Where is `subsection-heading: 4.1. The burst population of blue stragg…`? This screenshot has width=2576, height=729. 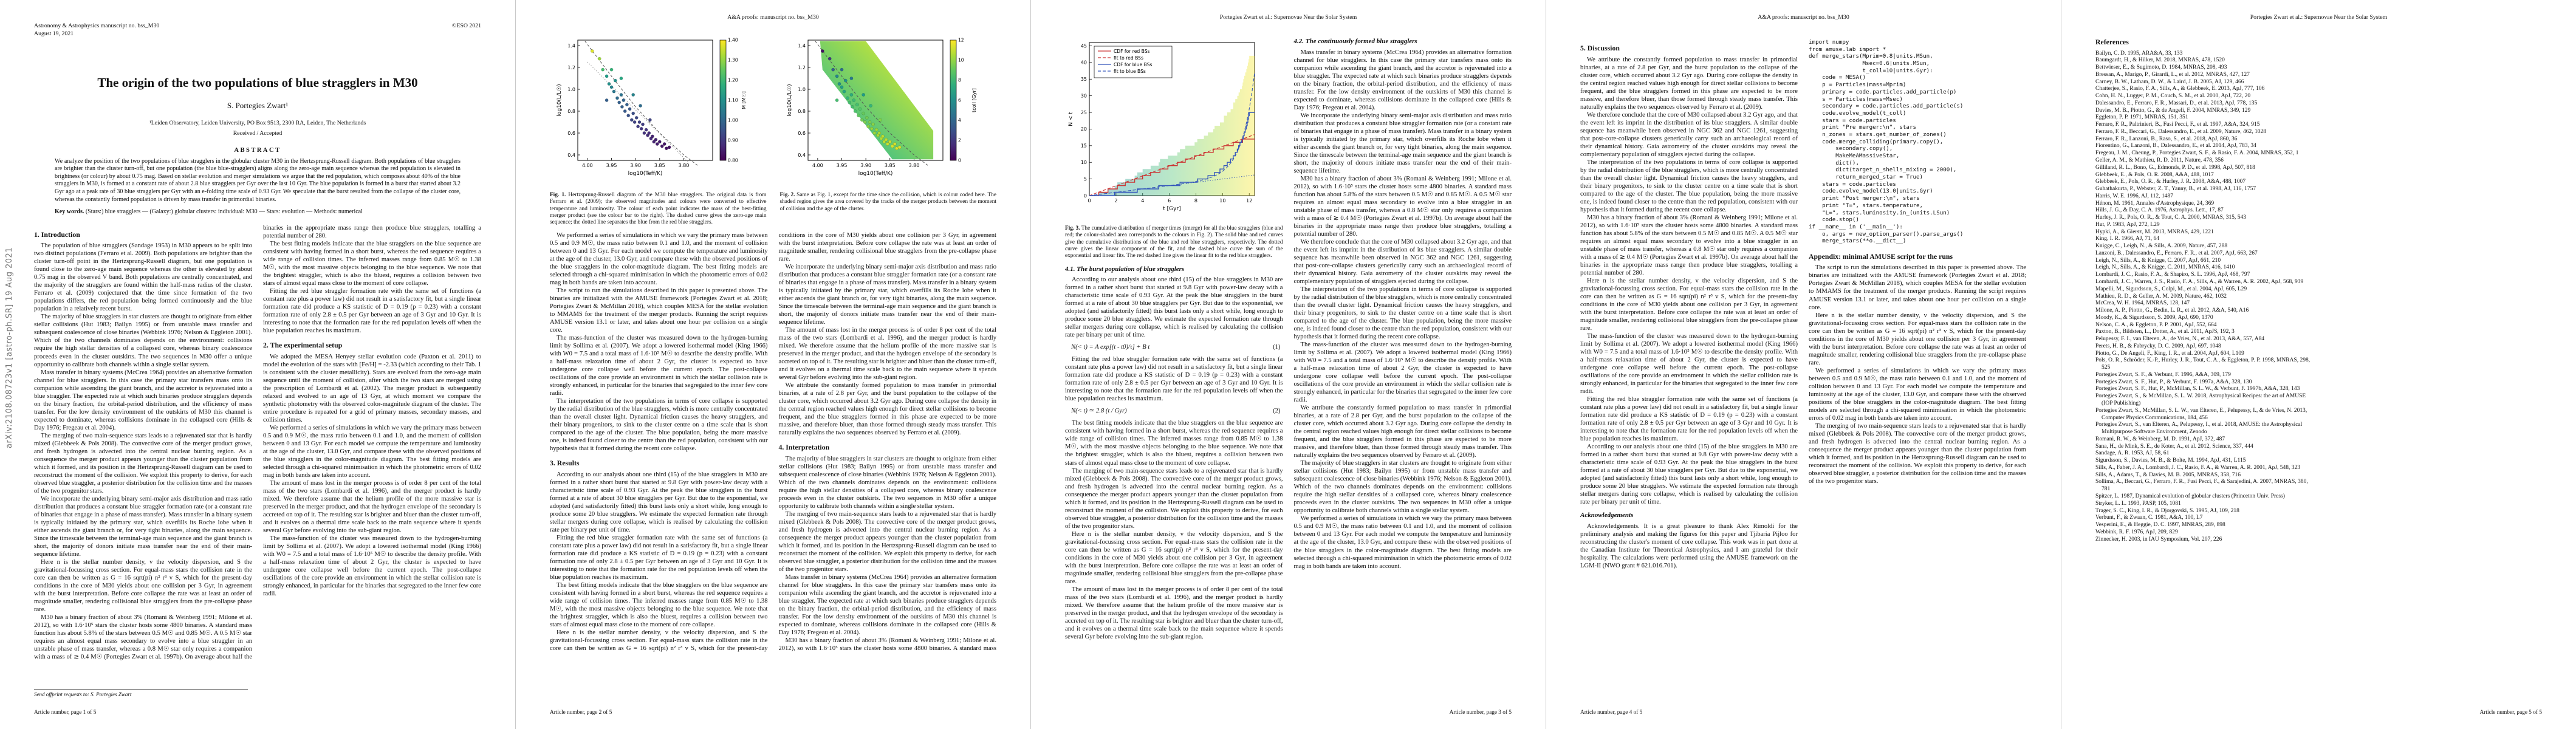 subsection-heading: 4.1. The burst population of blue stragg… is located at coordinates (1125, 269).